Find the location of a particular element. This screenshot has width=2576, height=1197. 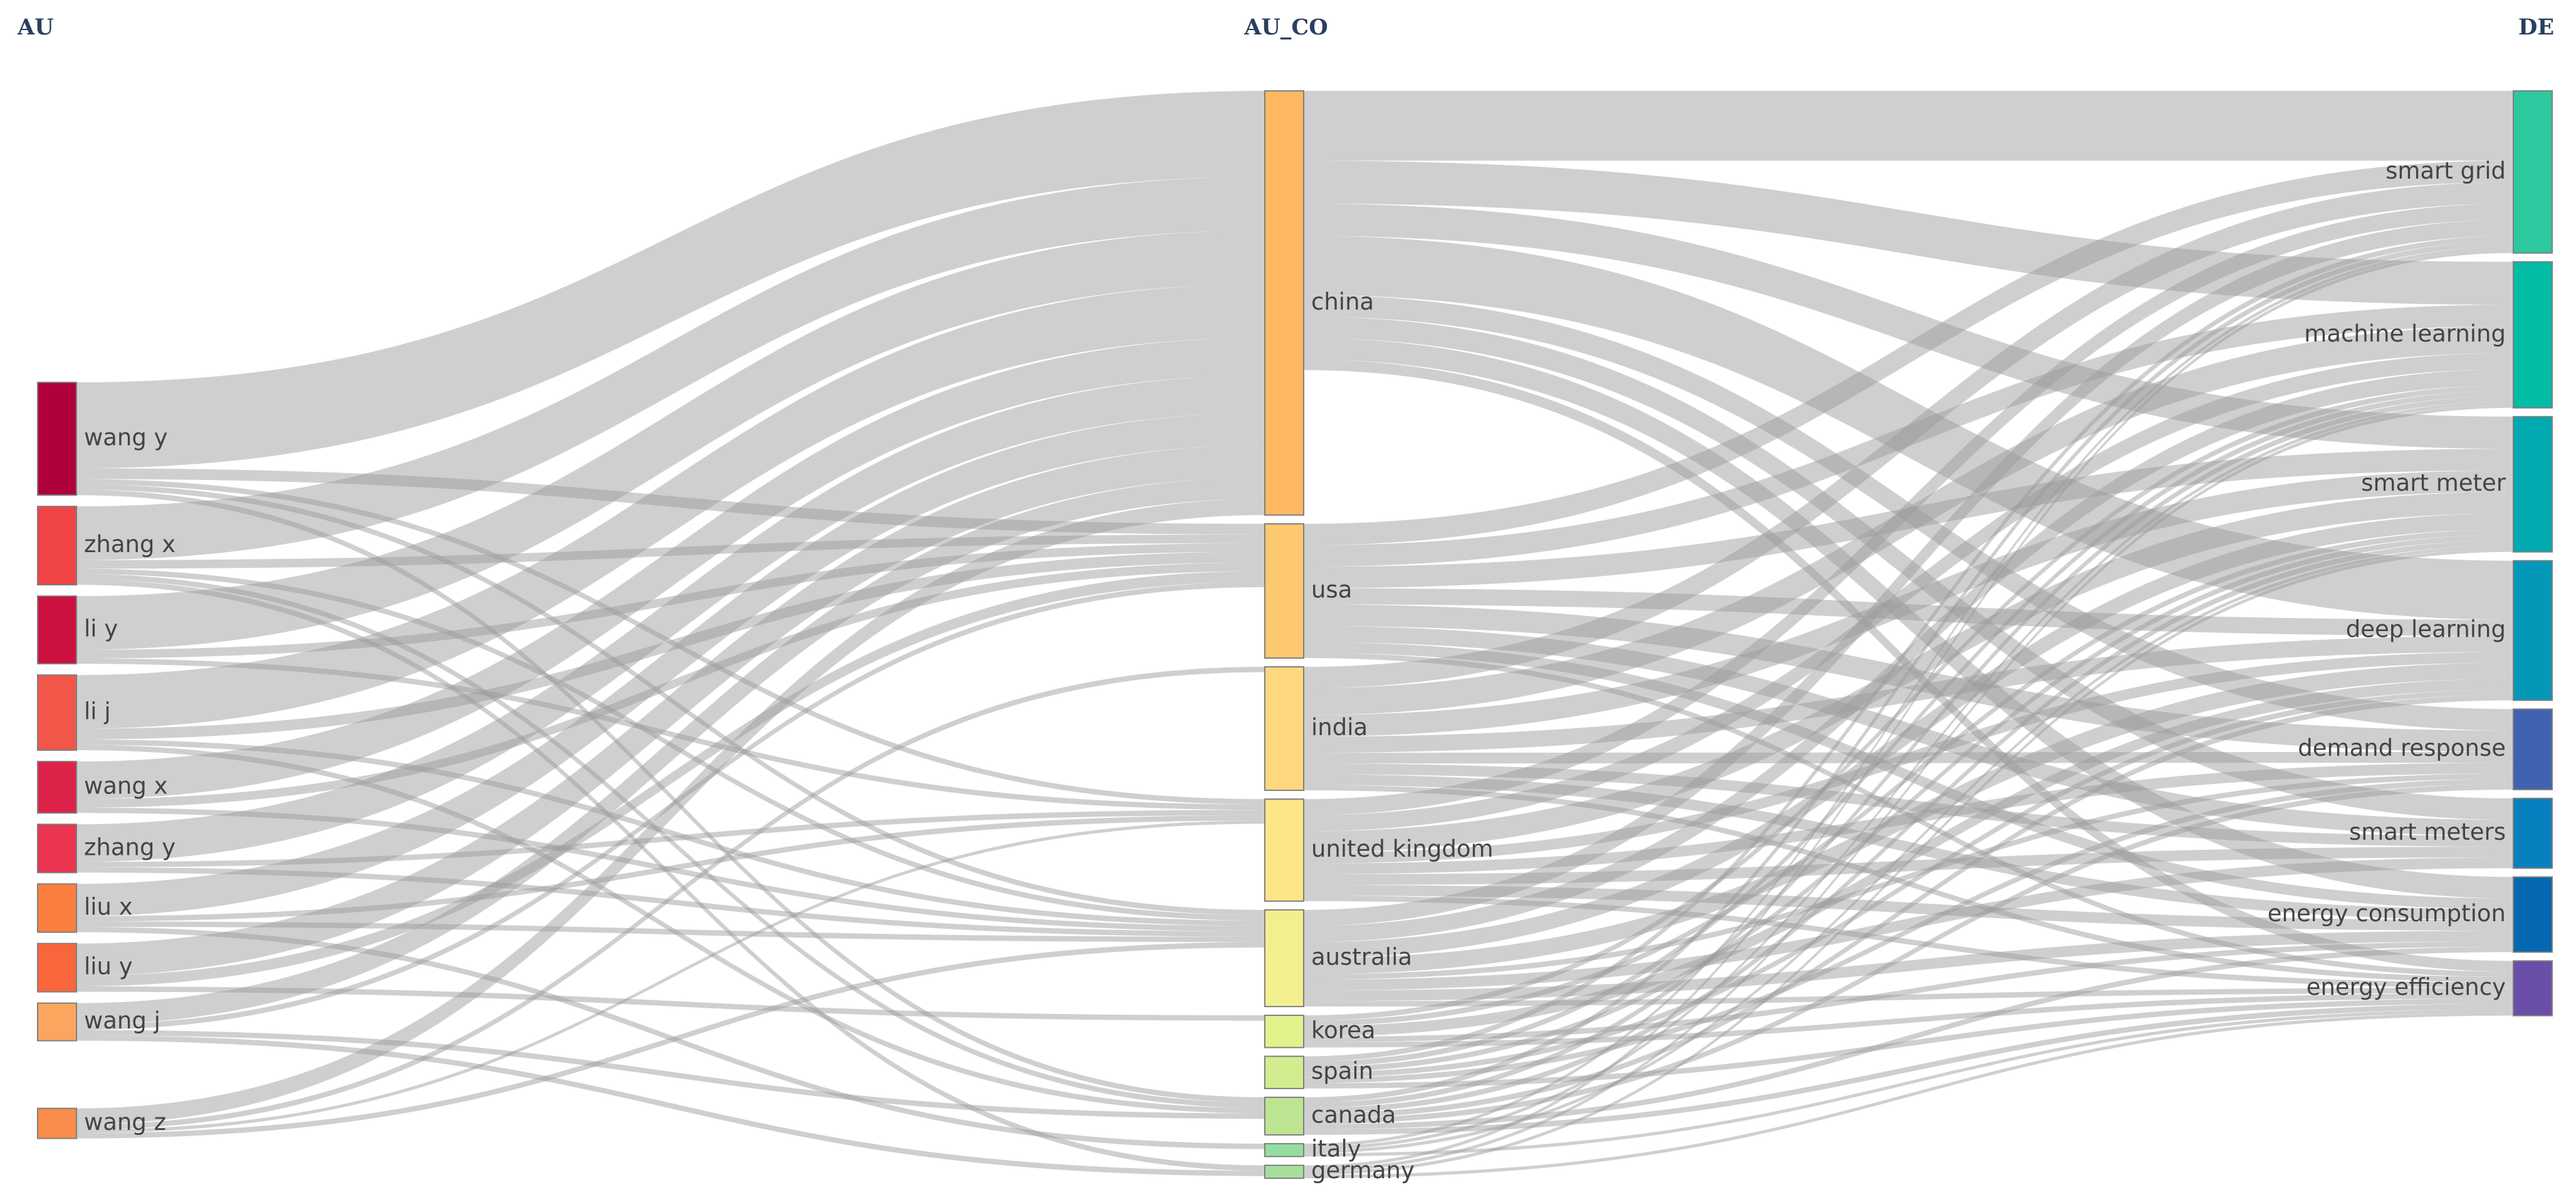

flow-united_kingdom-to-smart_meter is located at coordinates (1908, 672).